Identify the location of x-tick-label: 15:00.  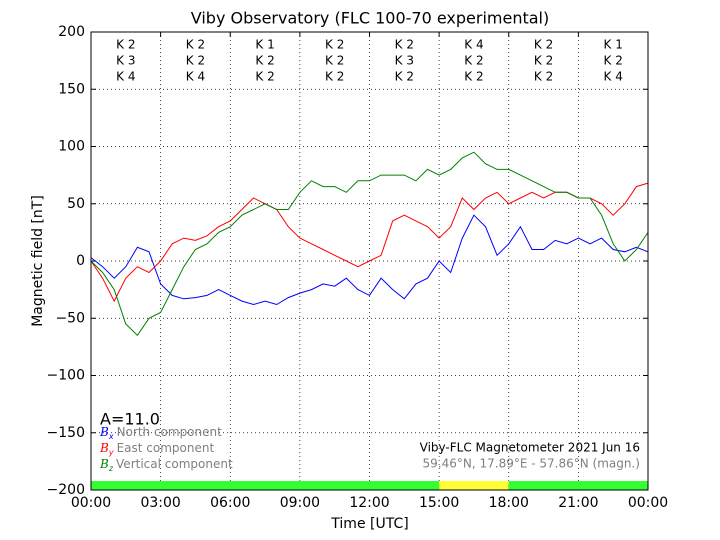
(439, 503).